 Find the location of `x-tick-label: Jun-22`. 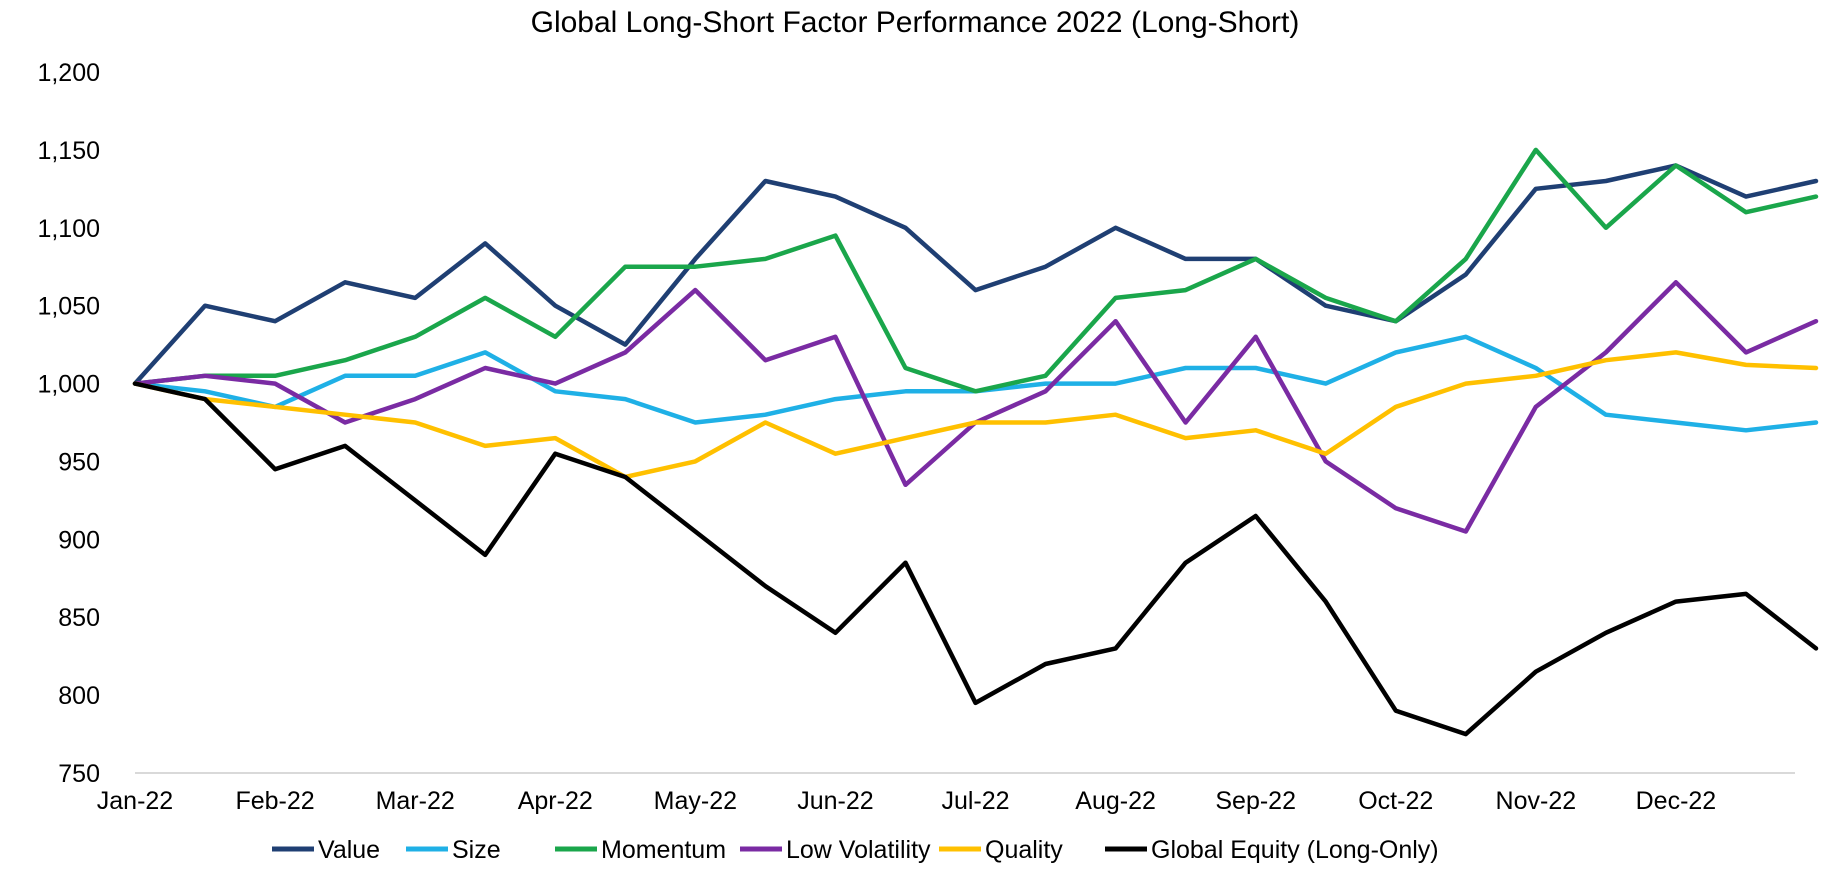

x-tick-label: Jun-22 is located at coordinates (835, 801).